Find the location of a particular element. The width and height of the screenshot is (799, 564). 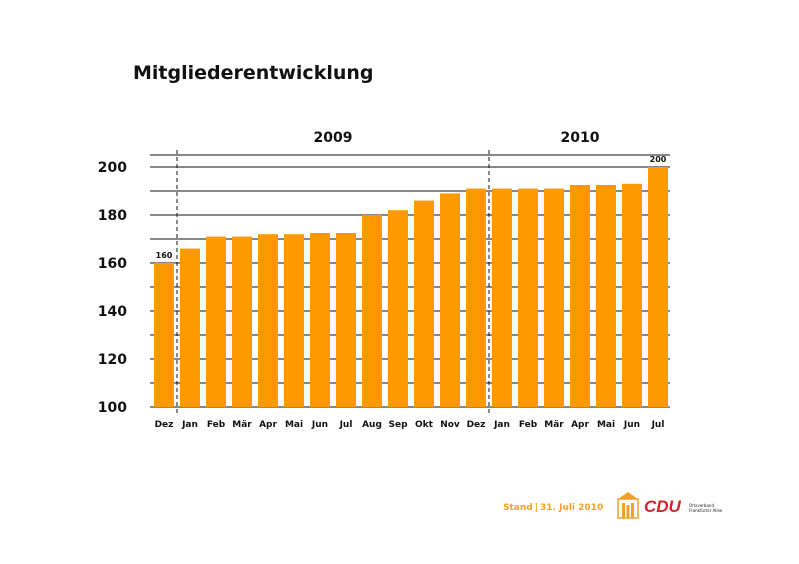

y-tick-label: 120 is located at coordinates (112, 360).